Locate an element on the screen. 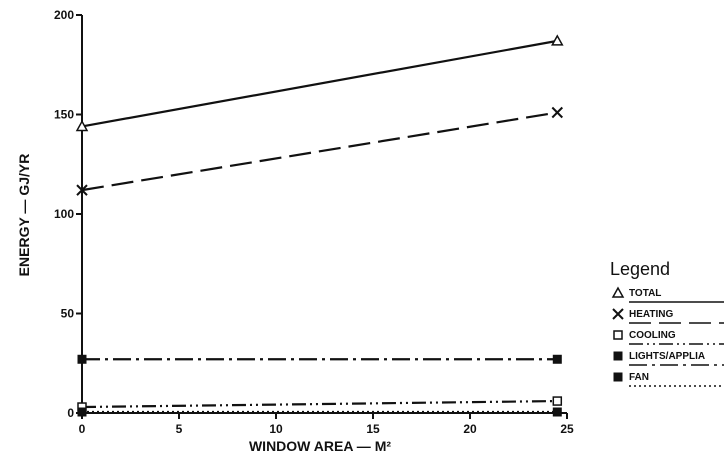 This screenshot has height=462, width=726. y-axis-title: ENERGY — GJ/YR is located at coordinates (24, 215).